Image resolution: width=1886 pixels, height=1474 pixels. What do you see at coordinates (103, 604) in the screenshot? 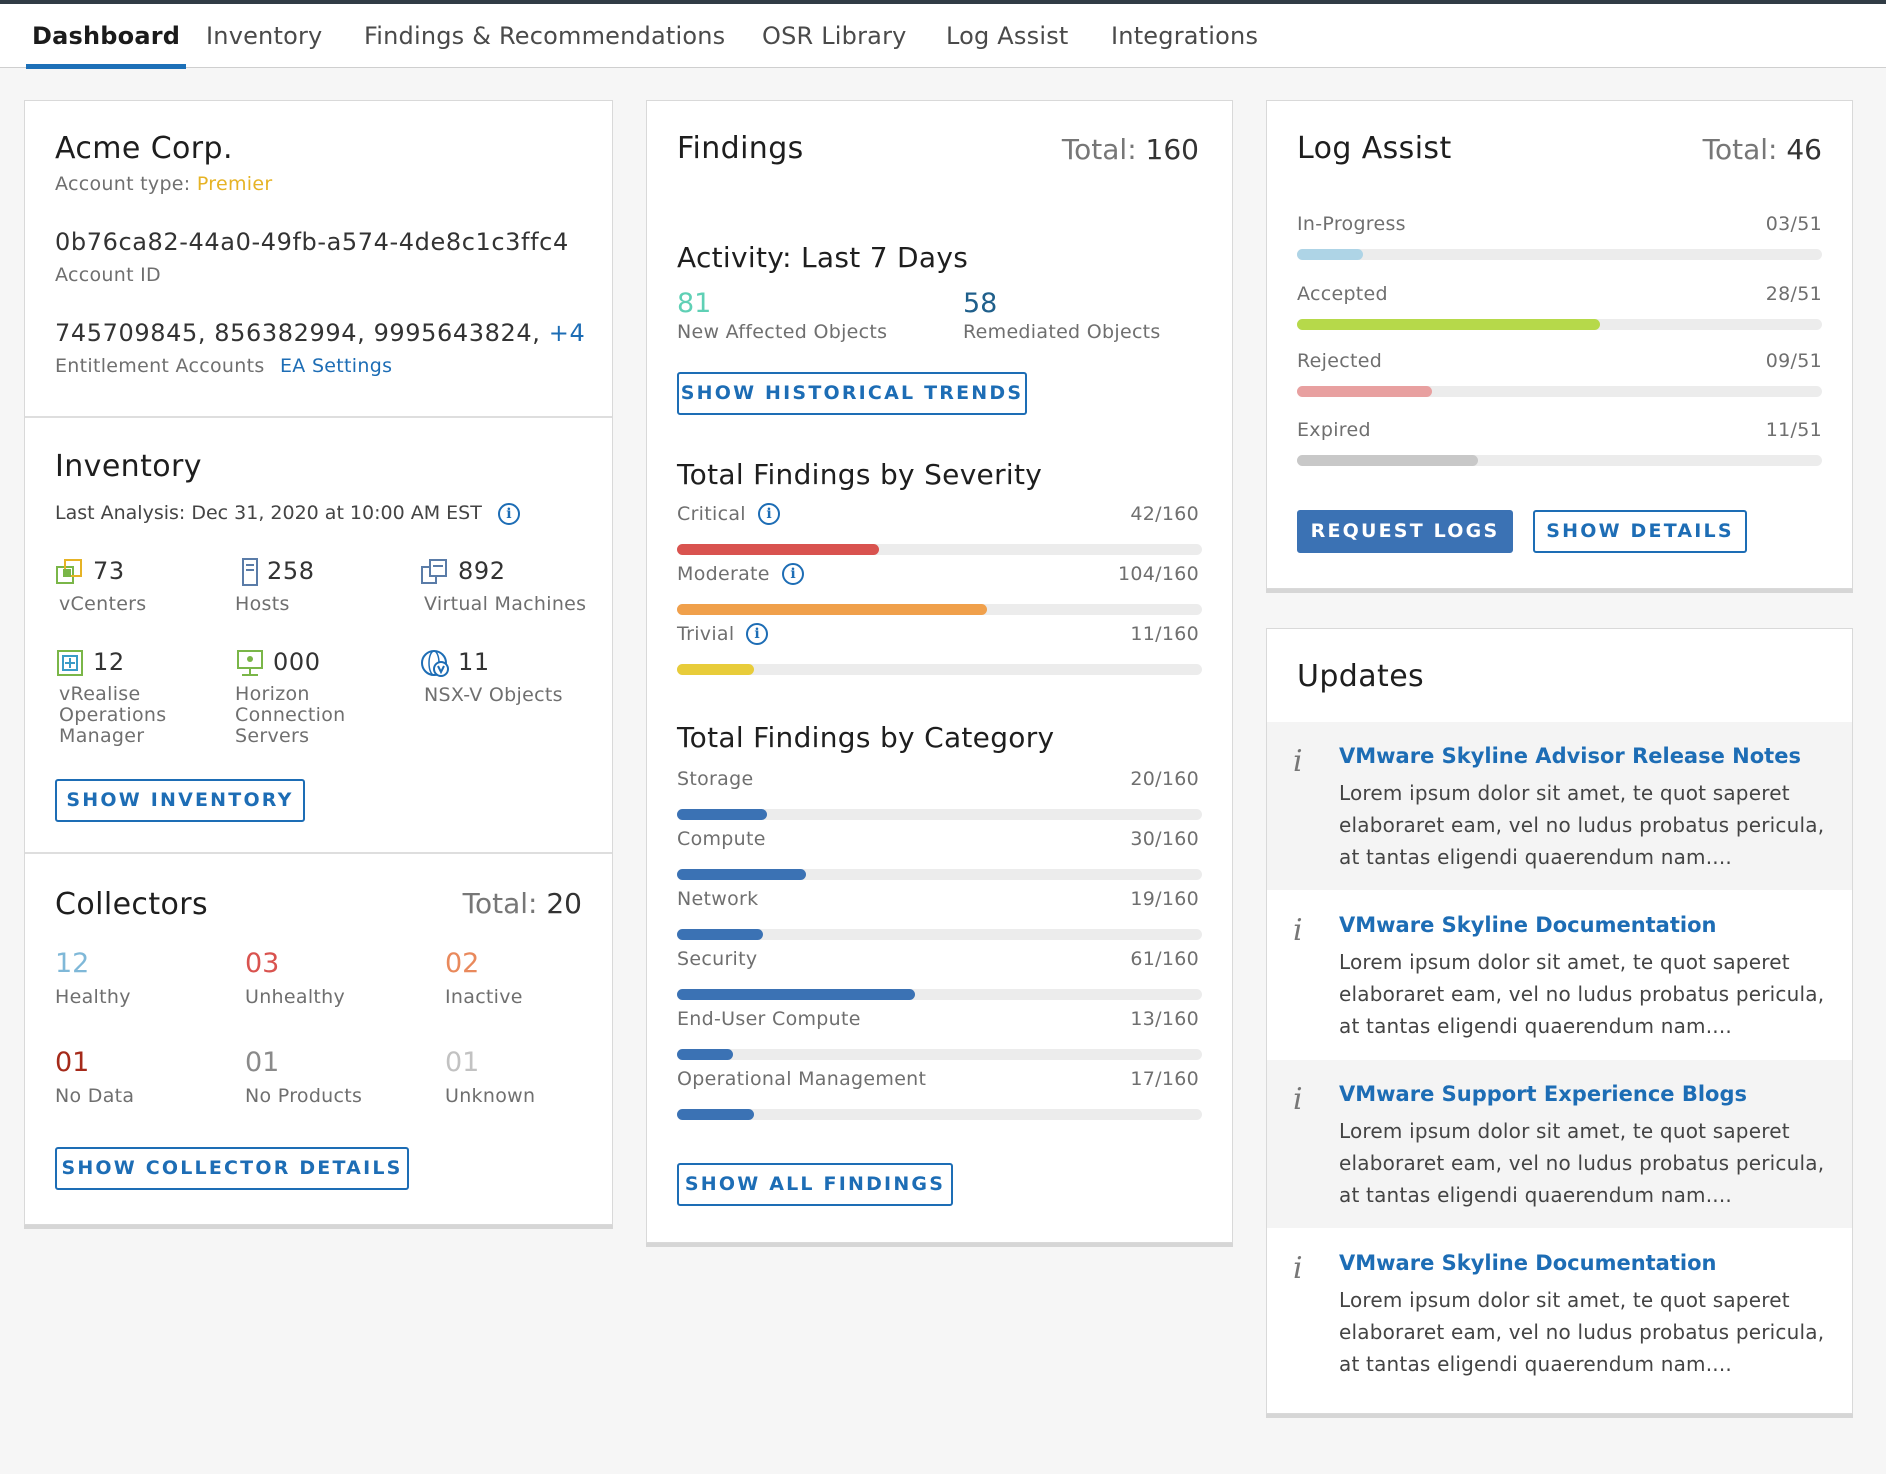
I see `inventory-label: vCenters` at bounding box center [103, 604].